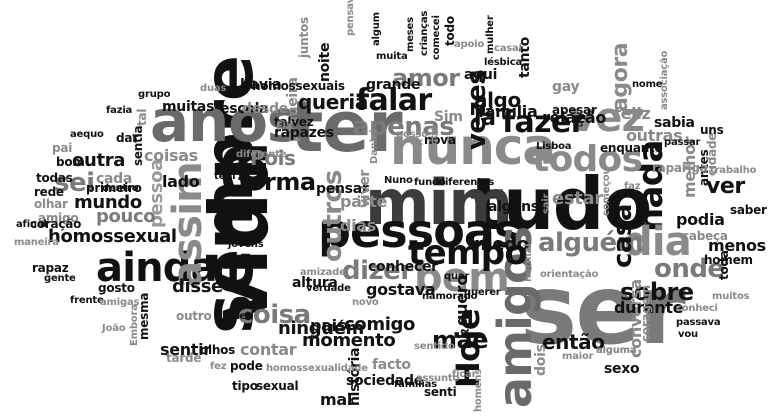 This screenshot has width=768, height=420. What do you see at coordinates (469, 44) in the screenshot?
I see `word-cloud-term: apoio` at bounding box center [469, 44].